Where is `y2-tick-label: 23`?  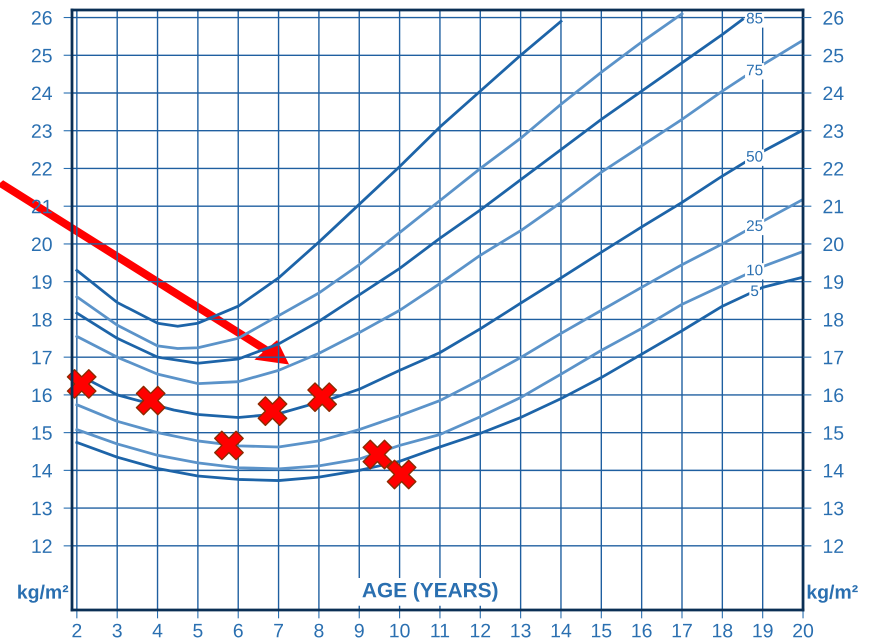
y2-tick-label: 23 is located at coordinates (833, 131).